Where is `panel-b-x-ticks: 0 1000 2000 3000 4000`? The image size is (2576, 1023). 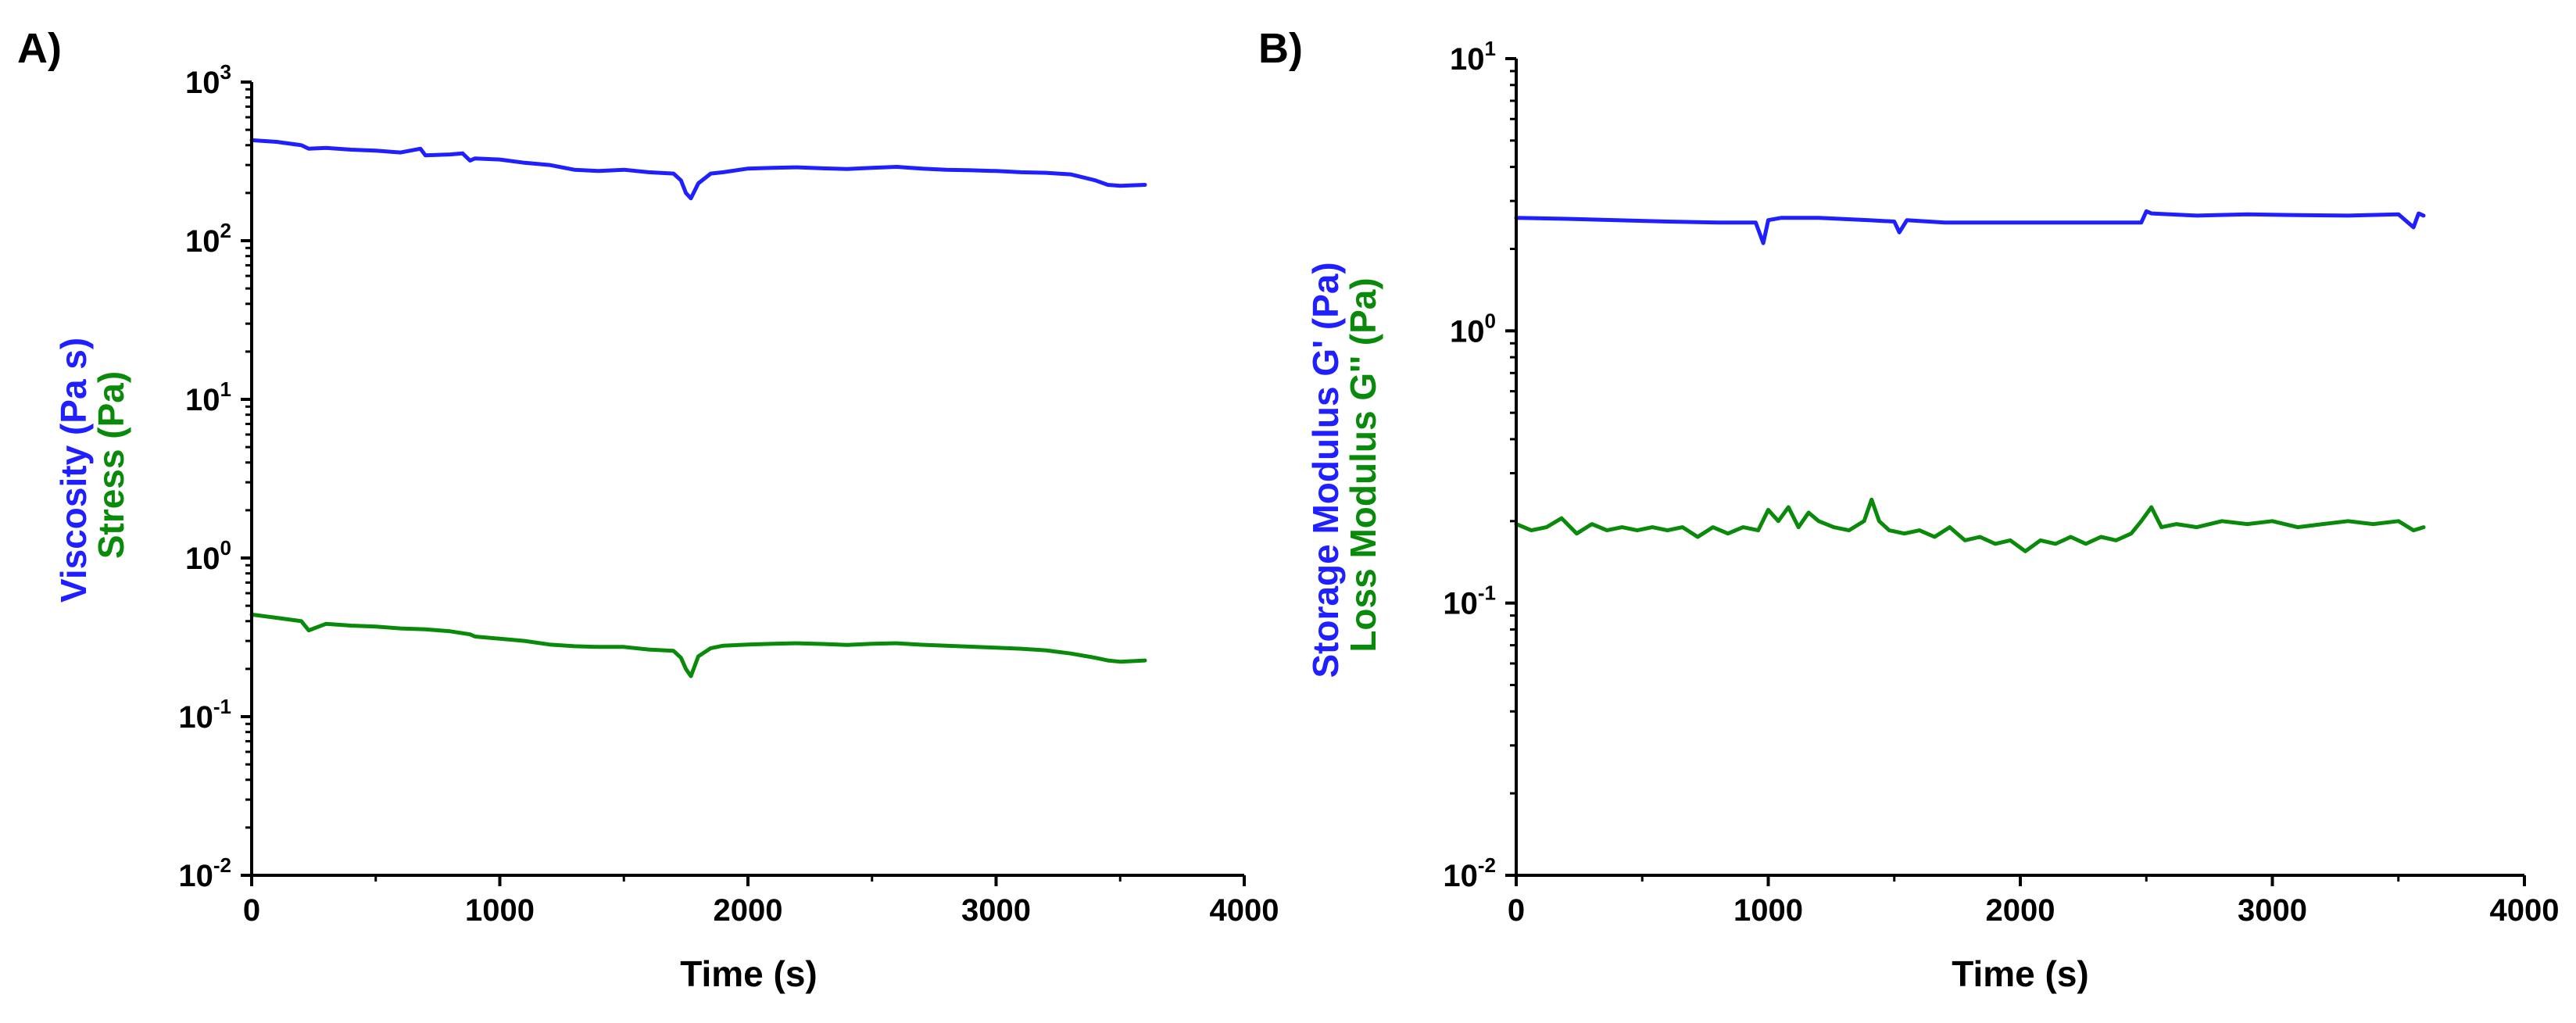
panel-b-x-ticks: 0 1000 2000 3000 4000 is located at coordinates (2034, 901).